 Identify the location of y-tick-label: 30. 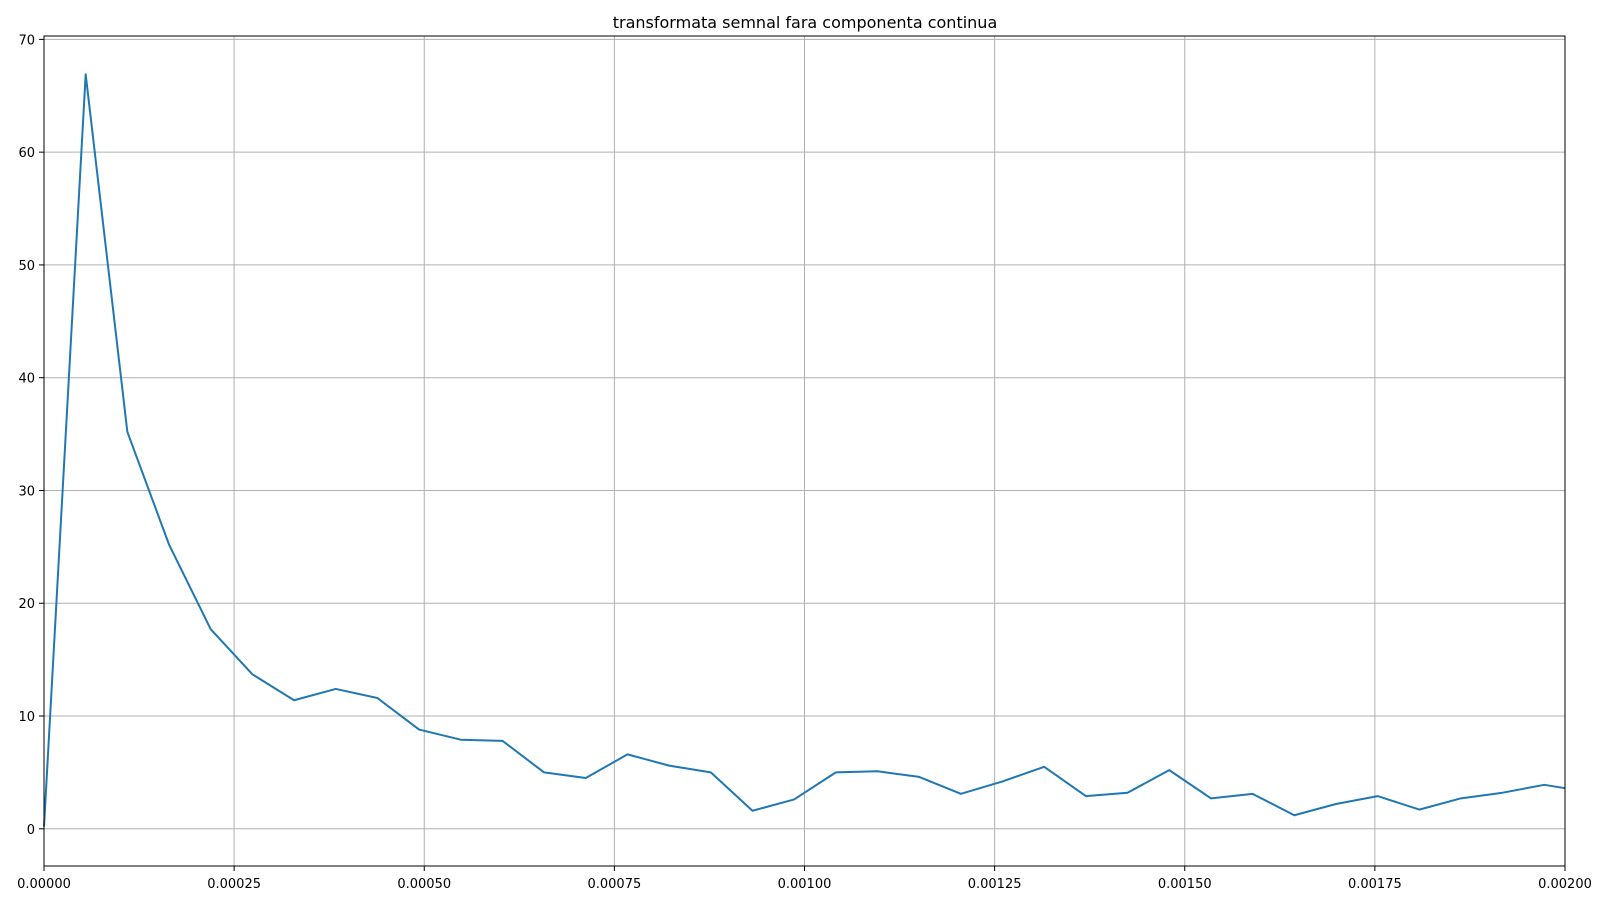
(26, 491).